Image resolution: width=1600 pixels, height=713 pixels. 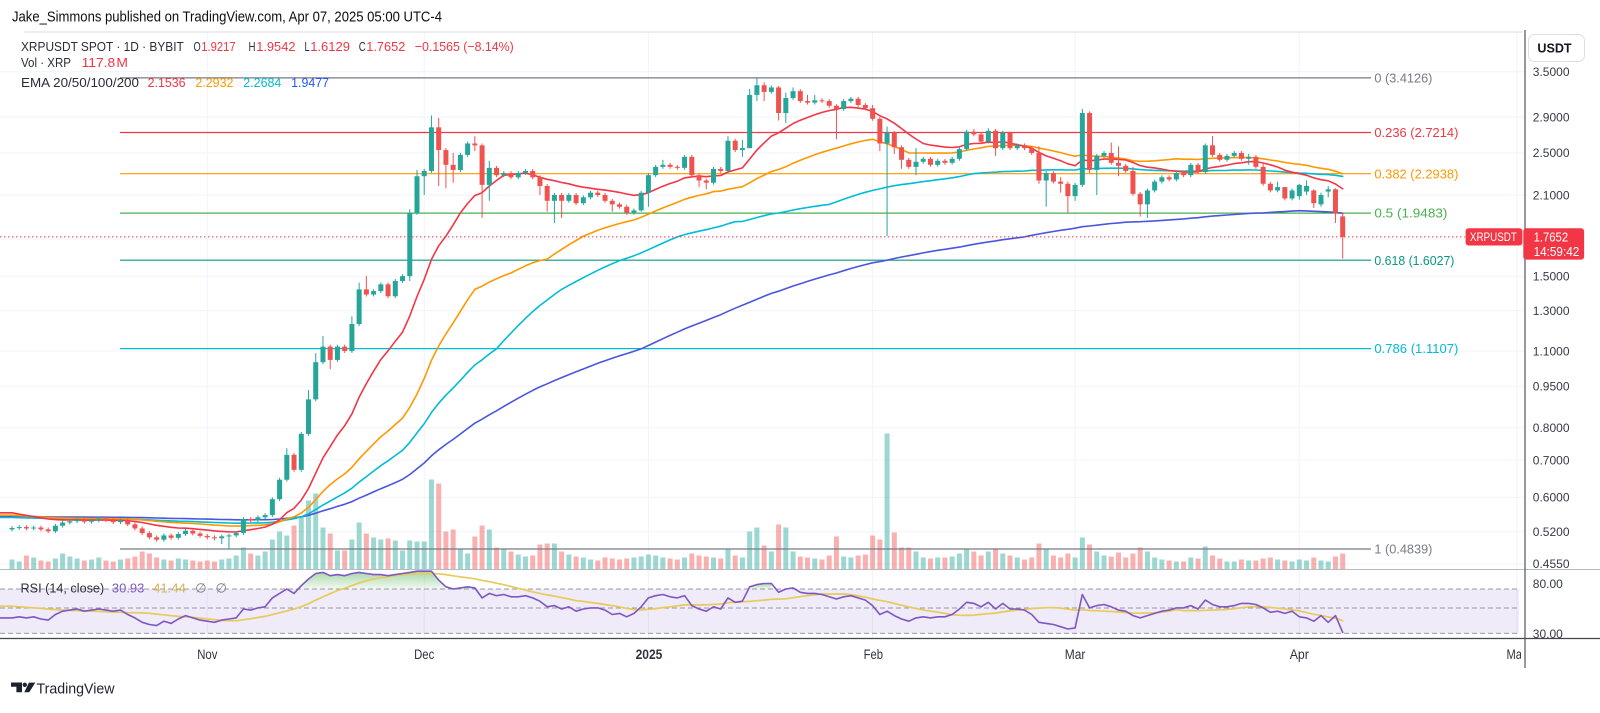 What do you see at coordinates (262, 82) in the screenshot?
I see `svg-text: 2.2684` at bounding box center [262, 82].